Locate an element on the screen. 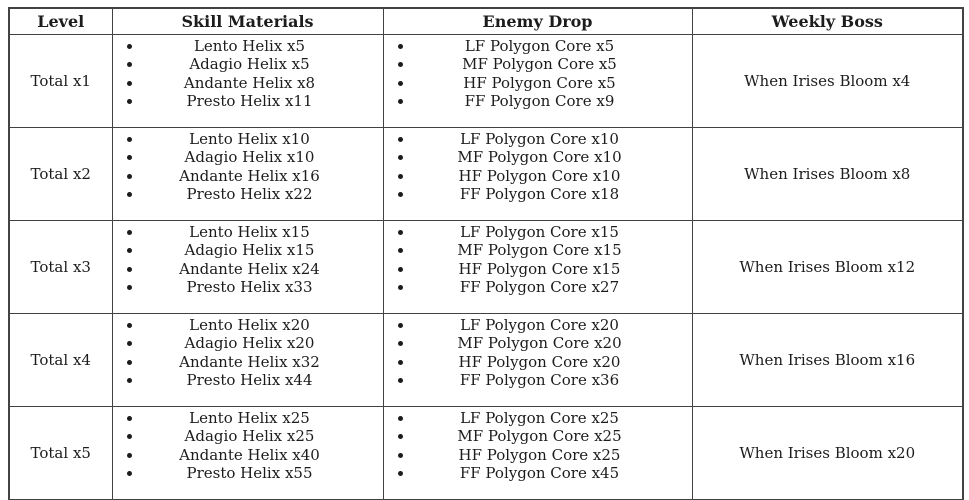 Image resolution: width=969 pixels, height=500 pixels. list-item: MF Polygon Core x20 is located at coordinates (553, 343).